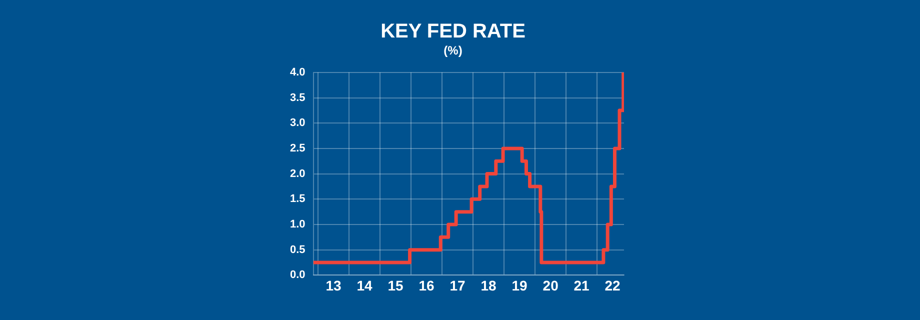 This screenshot has width=920, height=320. Describe the element at coordinates (298, 123) in the screenshot. I see `y-tick-label: 3.0` at that location.